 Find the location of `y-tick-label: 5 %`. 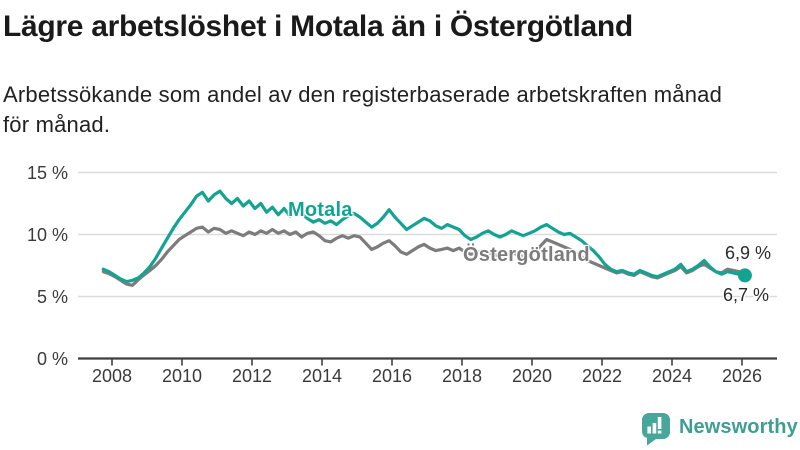

y-tick-label: 5 % is located at coordinates (52, 297).